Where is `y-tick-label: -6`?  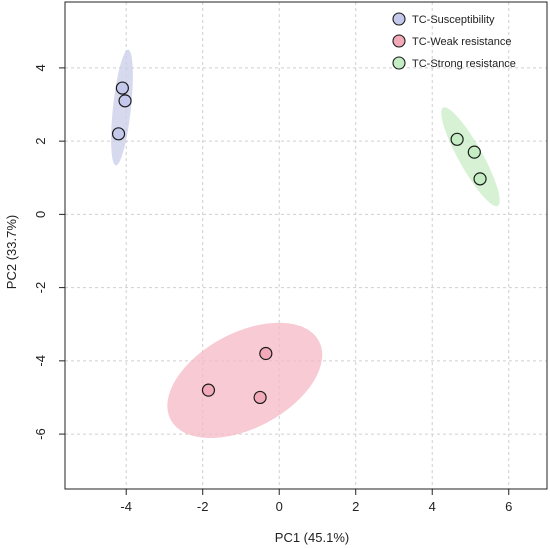 y-tick-label: -6 is located at coordinates (40, 434).